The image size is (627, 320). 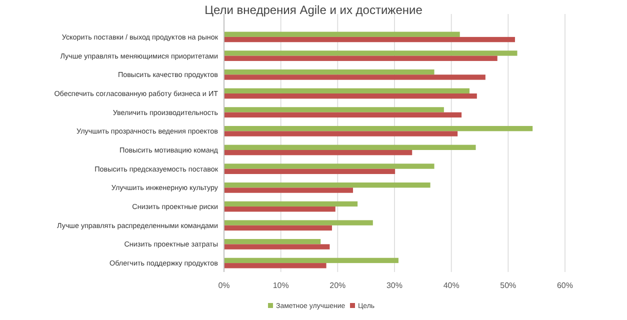 What do you see at coordinates (280, 285) in the screenshot?
I see `x-tick-label: 10%` at bounding box center [280, 285].